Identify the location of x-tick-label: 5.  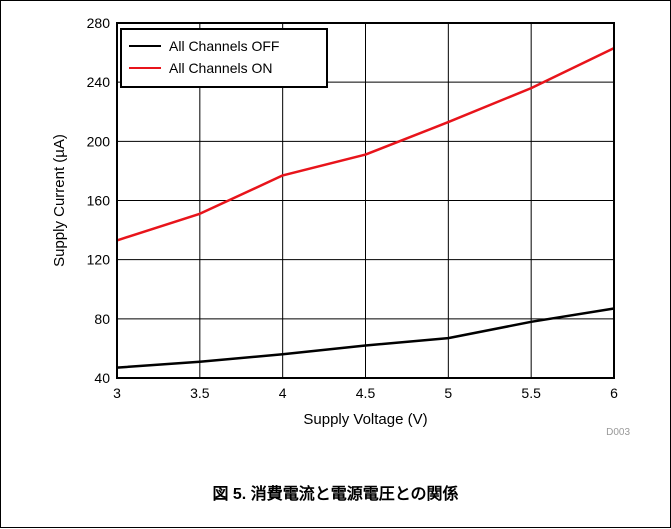
(448, 393).